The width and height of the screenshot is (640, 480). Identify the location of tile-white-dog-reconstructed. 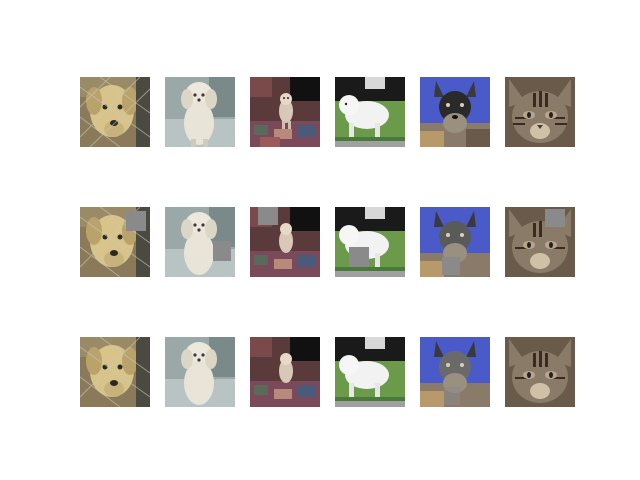
(200, 372).